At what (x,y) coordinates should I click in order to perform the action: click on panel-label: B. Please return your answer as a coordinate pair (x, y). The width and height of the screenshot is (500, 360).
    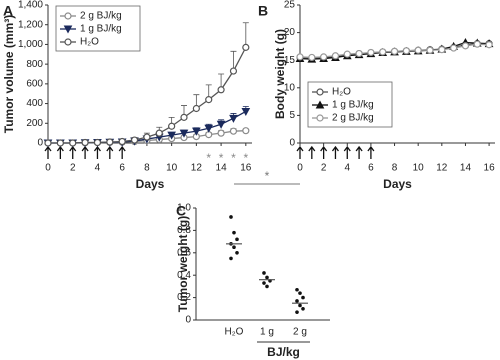
    Looking at the image, I should click on (263, 11).